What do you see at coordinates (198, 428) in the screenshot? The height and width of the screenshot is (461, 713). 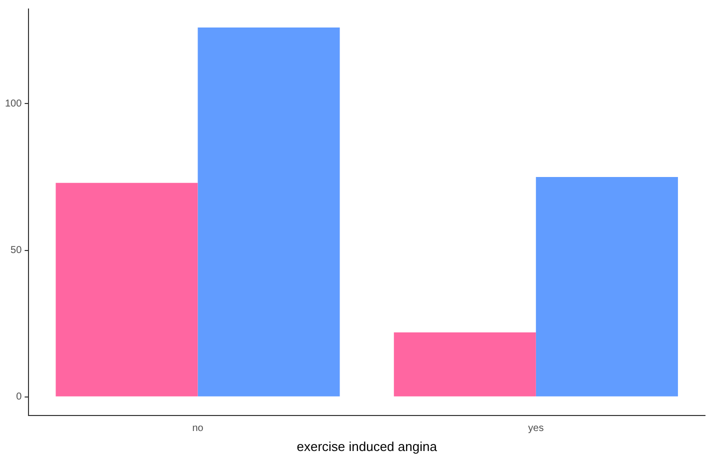 I see `x-tick-label: no` at bounding box center [198, 428].